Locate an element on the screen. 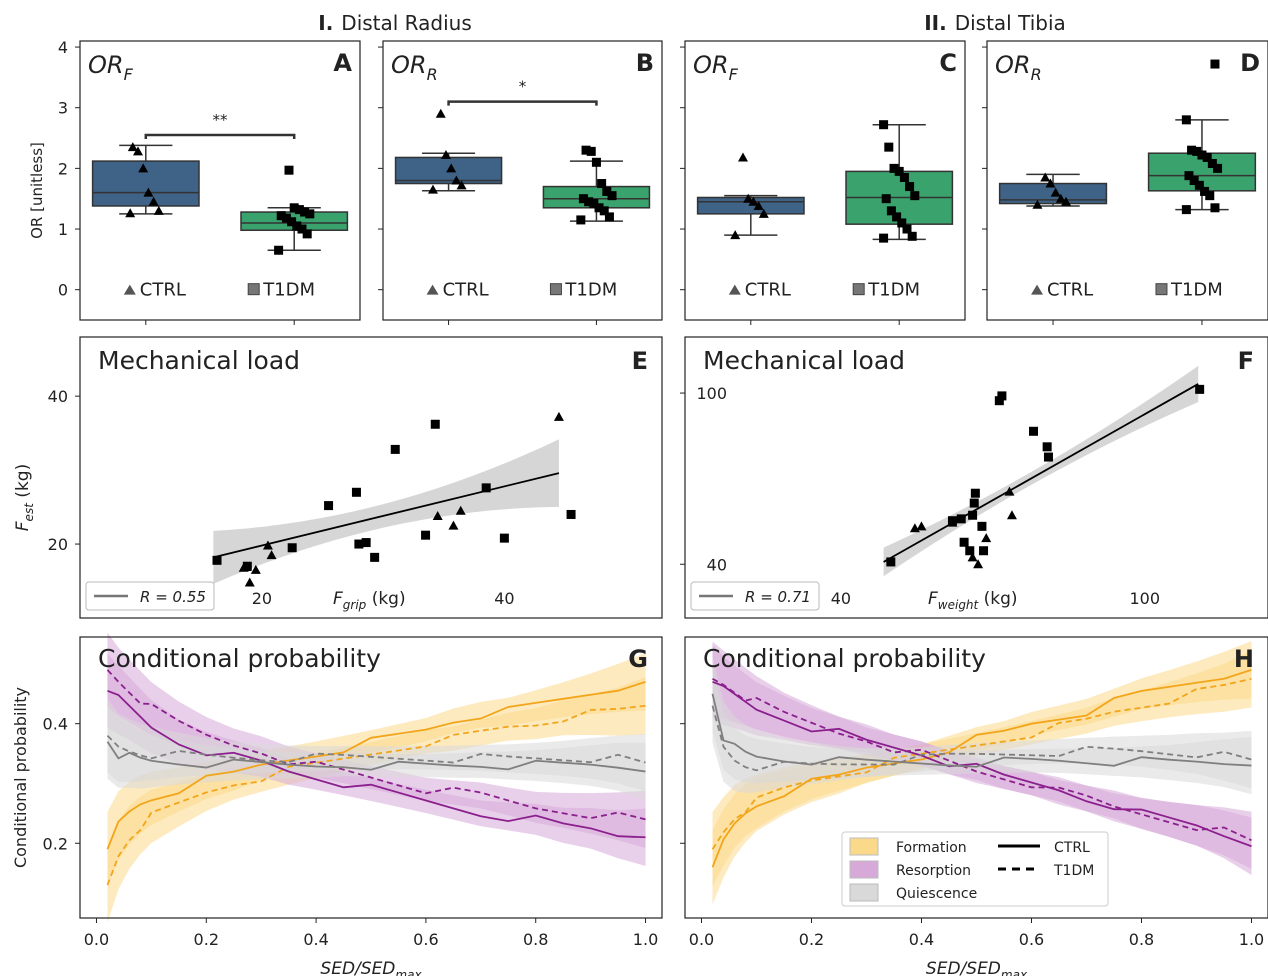 This screenshot has height=976, width=1268. x-axis-label: SED/SEDmax is located at coordinates (977, 967).